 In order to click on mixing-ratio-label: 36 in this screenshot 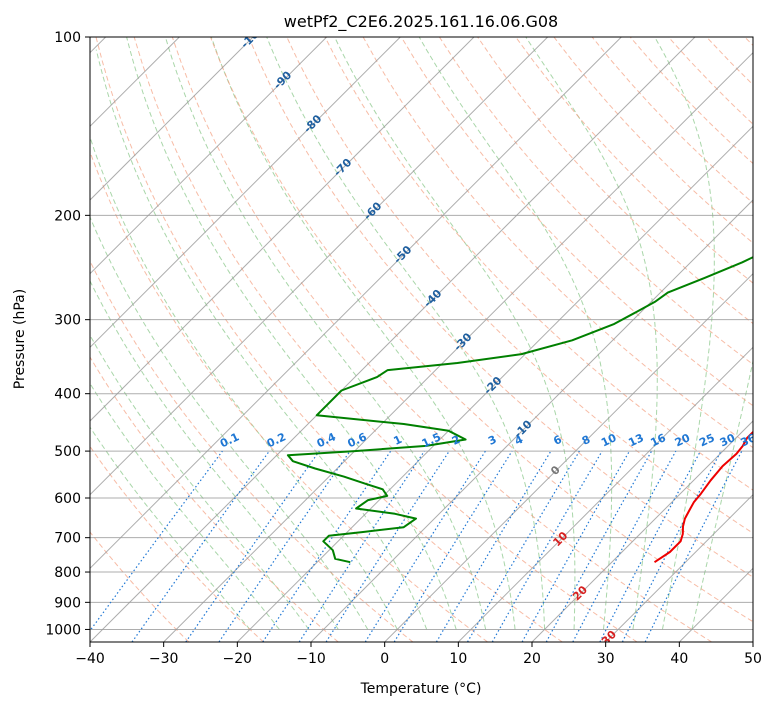, I will do `click(749, 440)`.